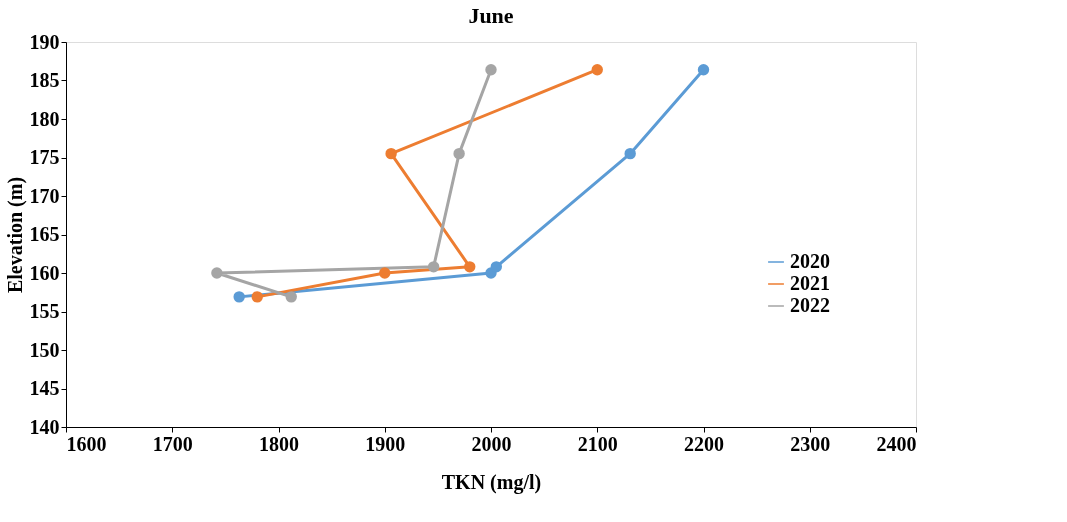 The image size is (1067, 522). What do you see at coordinates (44, 234) in the screenshot?
I see `y-tick-label: 165` at bounding box center [44, 234].